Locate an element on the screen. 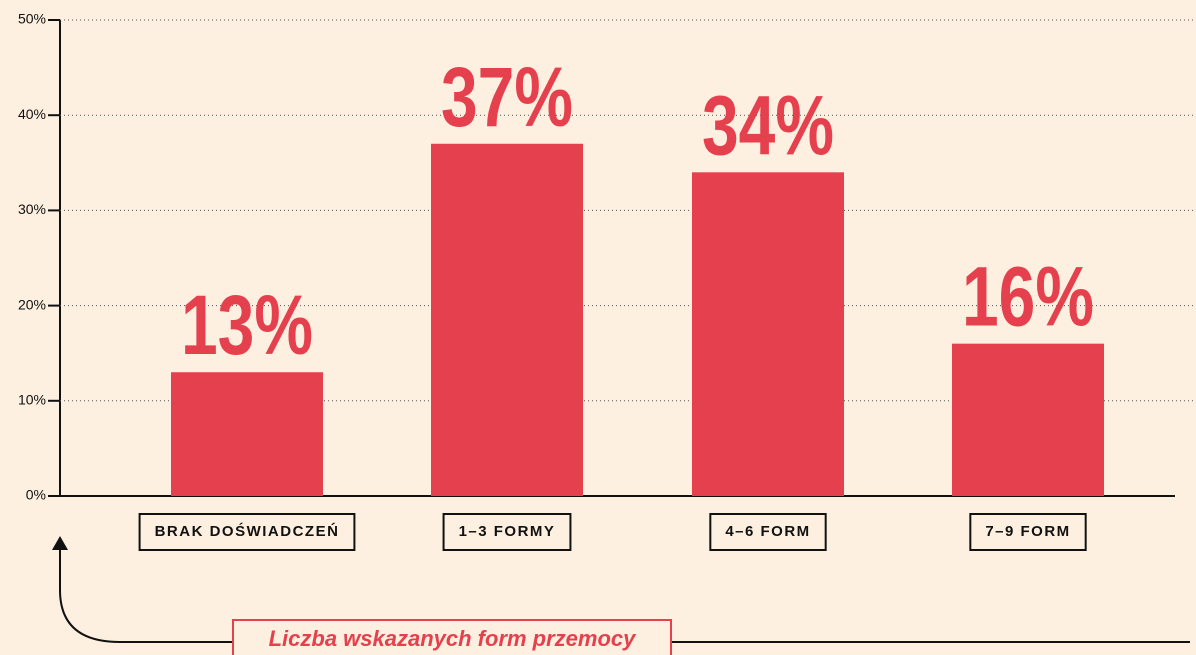  x-tick-label: 7–9 FORM is located at coordinates (1027, 531).